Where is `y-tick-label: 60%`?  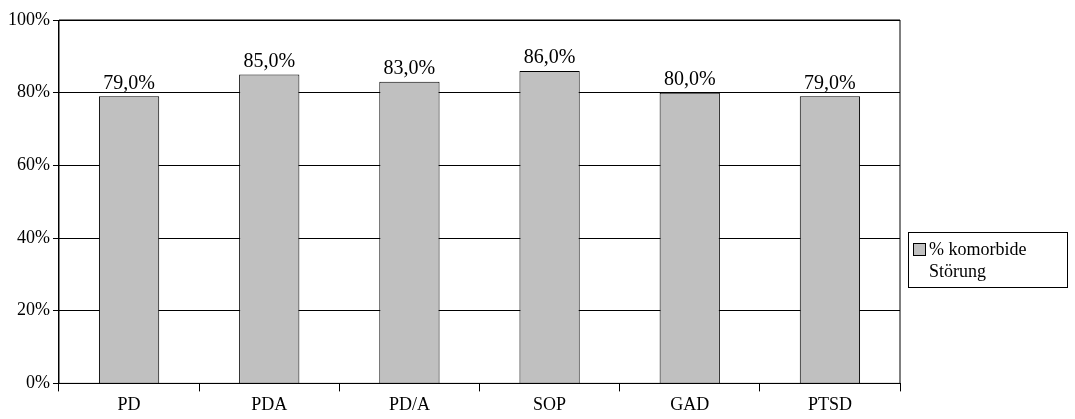
y-tick-label: 60% is located at coordinates (33, 164).